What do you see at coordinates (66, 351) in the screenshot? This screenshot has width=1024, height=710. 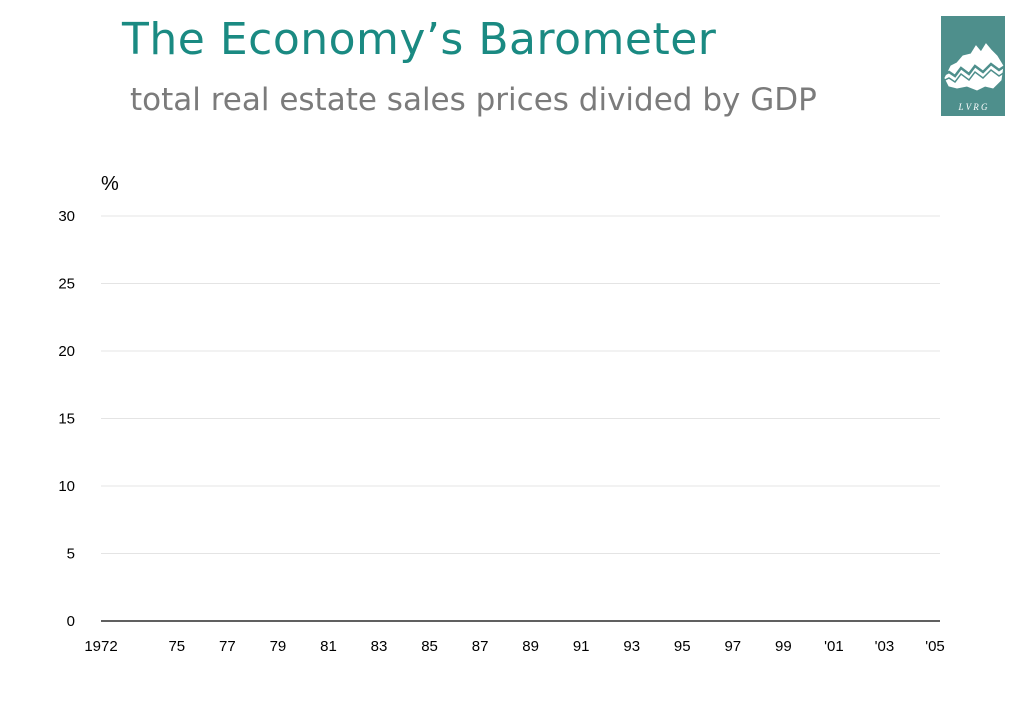 I see `y-tick-label: 20` at bounding box center [66, 351].